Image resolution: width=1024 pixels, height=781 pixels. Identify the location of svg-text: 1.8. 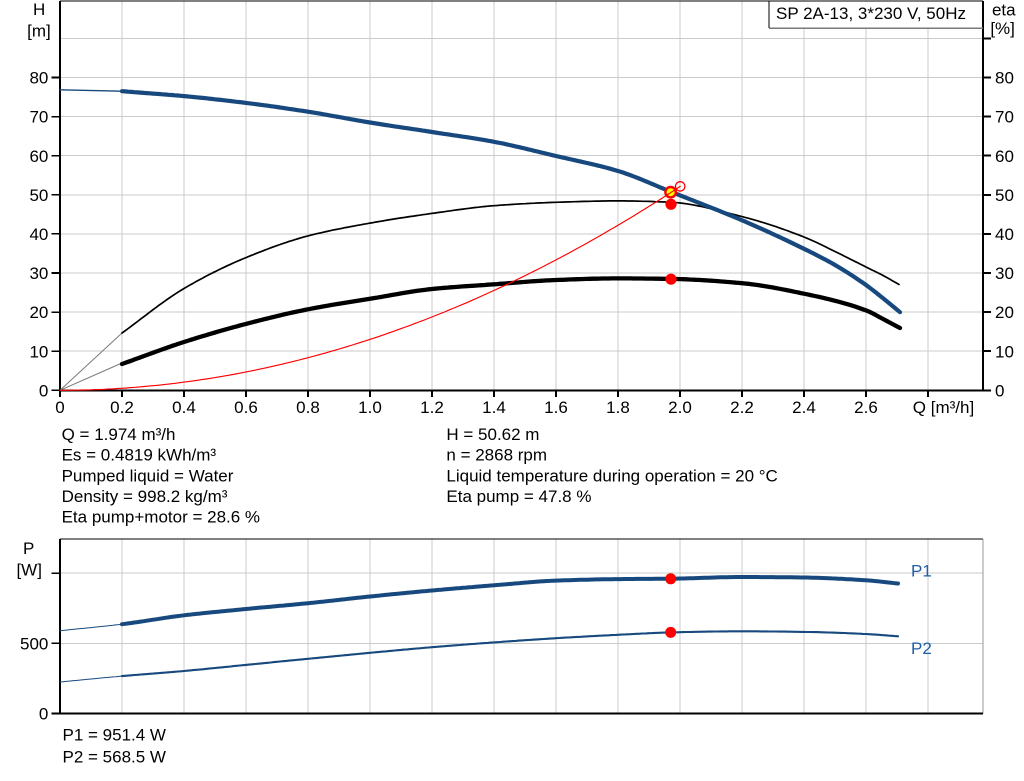
(618, 407).